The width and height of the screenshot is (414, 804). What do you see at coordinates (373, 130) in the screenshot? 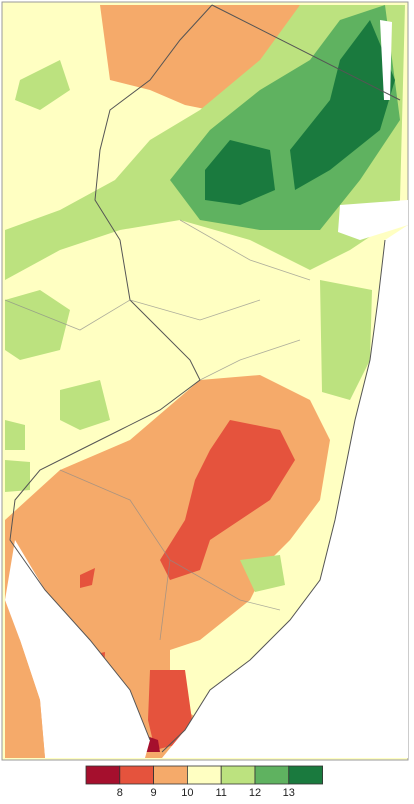
I see `hudson-river` at bounding box center [373, 130].